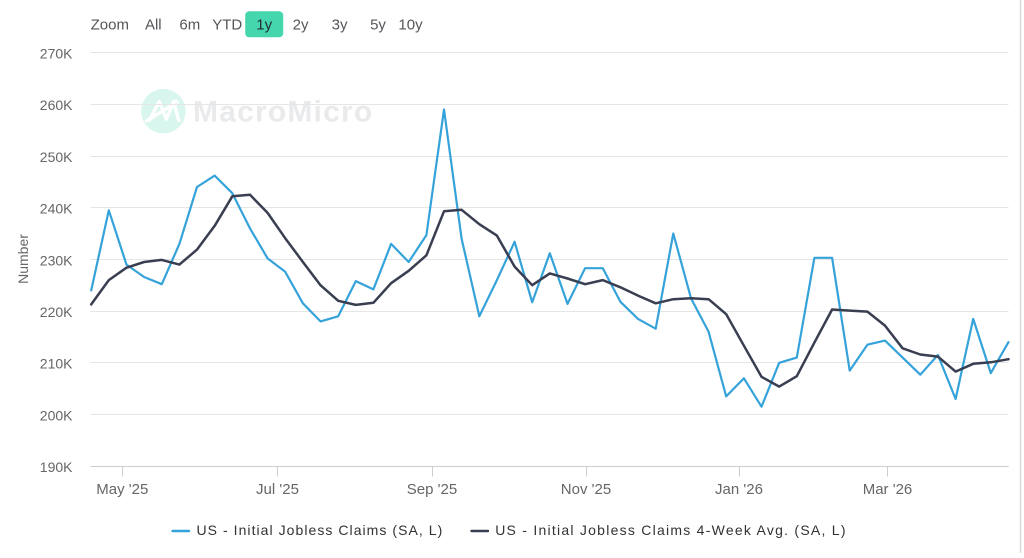  Describe the element at coordinates (23, 259) in the screenshot. I see `svg-text: Number` at that location.